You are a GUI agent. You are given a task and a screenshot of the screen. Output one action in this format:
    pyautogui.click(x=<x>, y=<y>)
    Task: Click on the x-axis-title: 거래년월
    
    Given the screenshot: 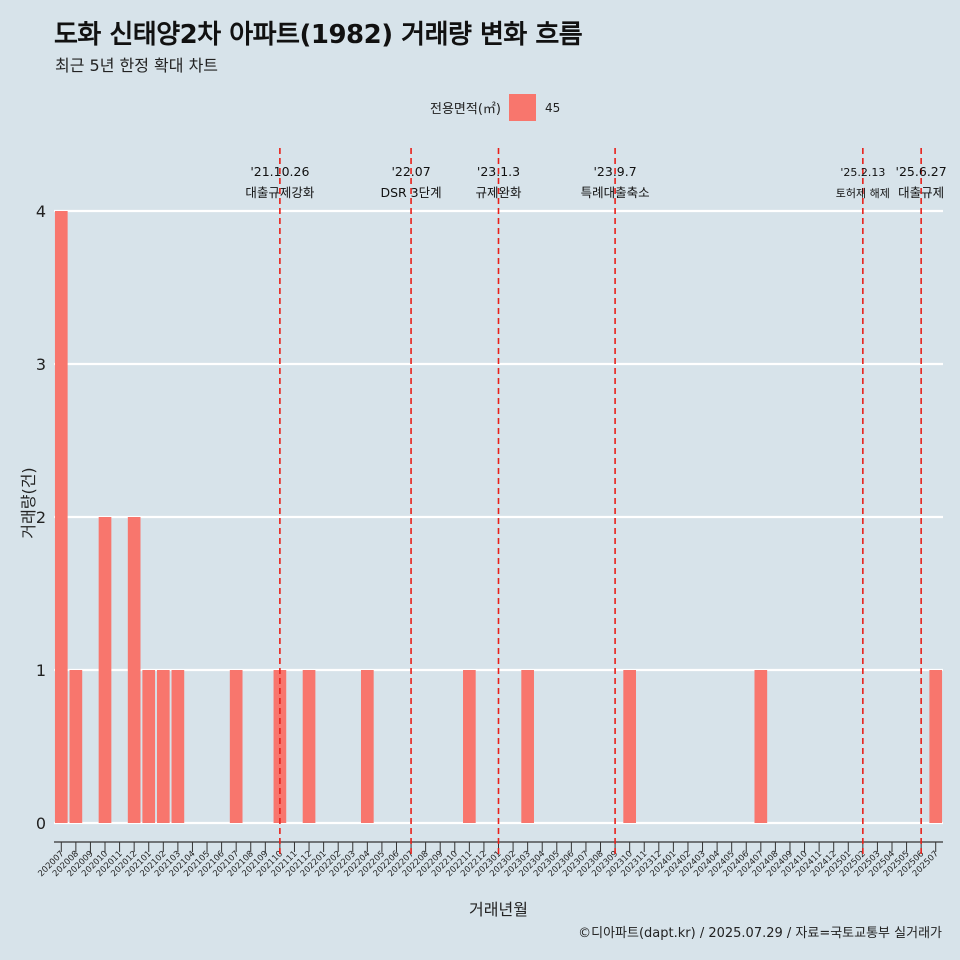 What is the action you would take?
    pyautogui.click(x=498, y=909)
    